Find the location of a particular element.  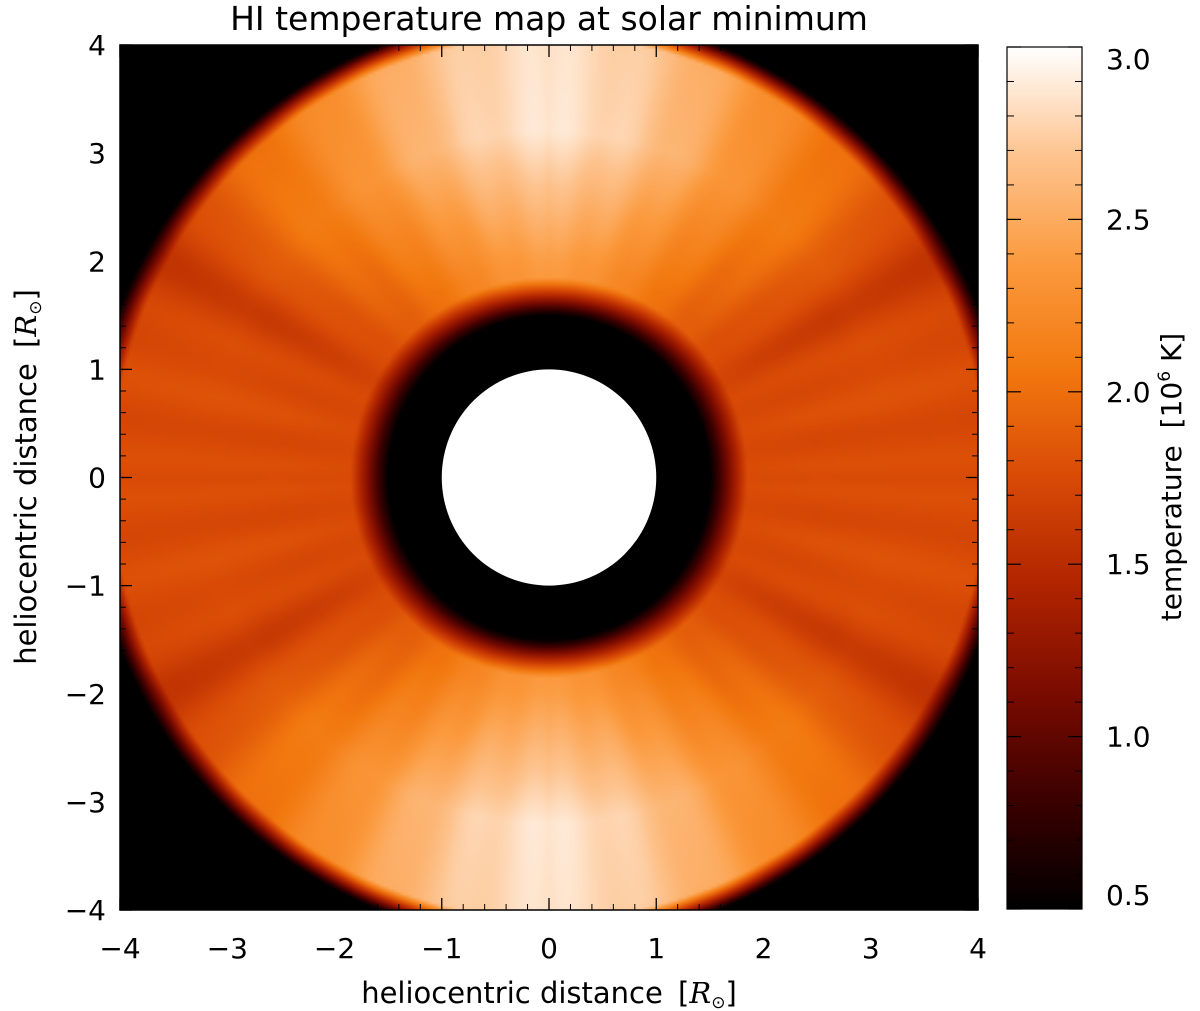

colorbar-tick-label: 1.5 is located at coordinates (1128, 564).